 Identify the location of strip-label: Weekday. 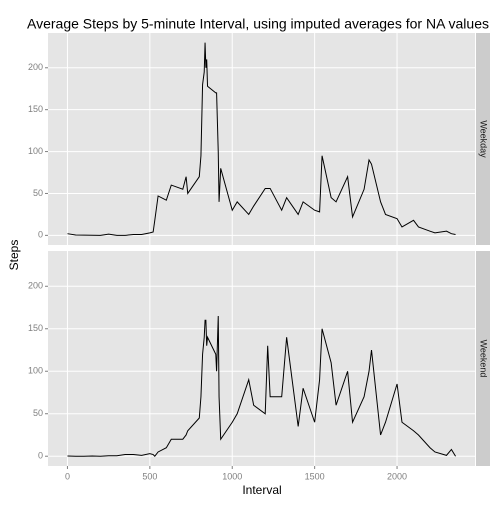
(484, 139).